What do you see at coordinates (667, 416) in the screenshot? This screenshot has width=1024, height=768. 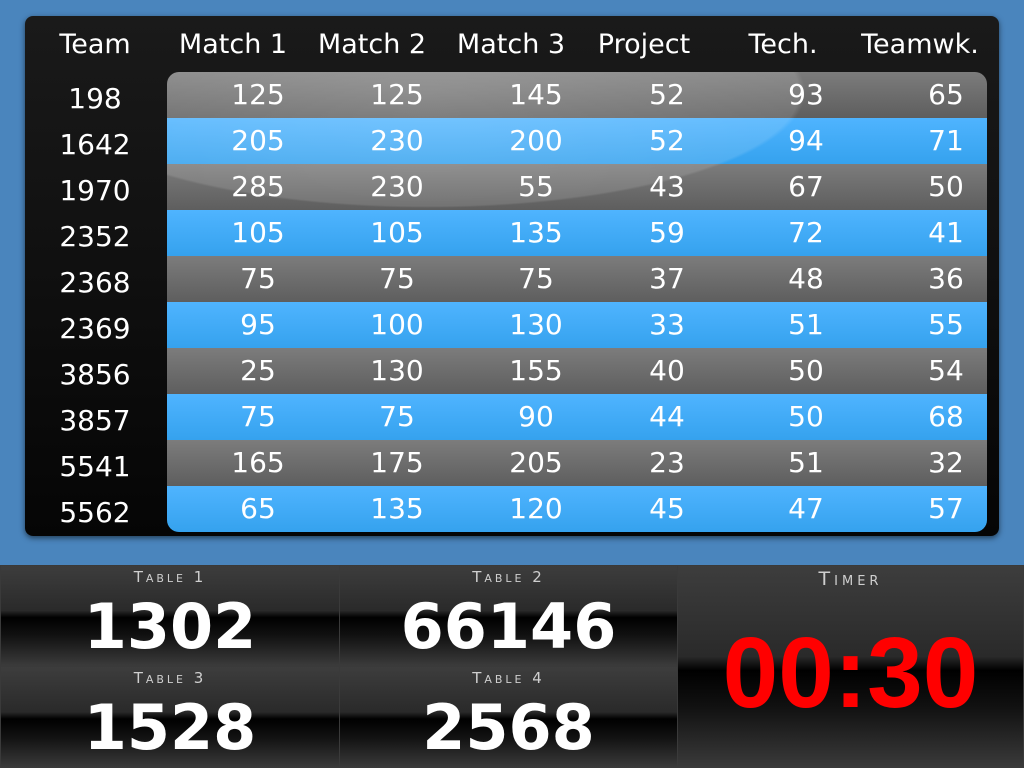 I see `score-cell: 44` at bounding box center [667, 416].